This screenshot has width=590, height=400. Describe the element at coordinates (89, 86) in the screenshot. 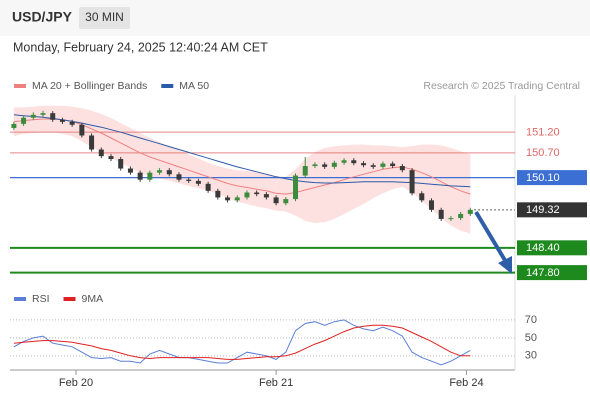

I see `legend-label: MA 20 + Bollinger Bands` at that location.